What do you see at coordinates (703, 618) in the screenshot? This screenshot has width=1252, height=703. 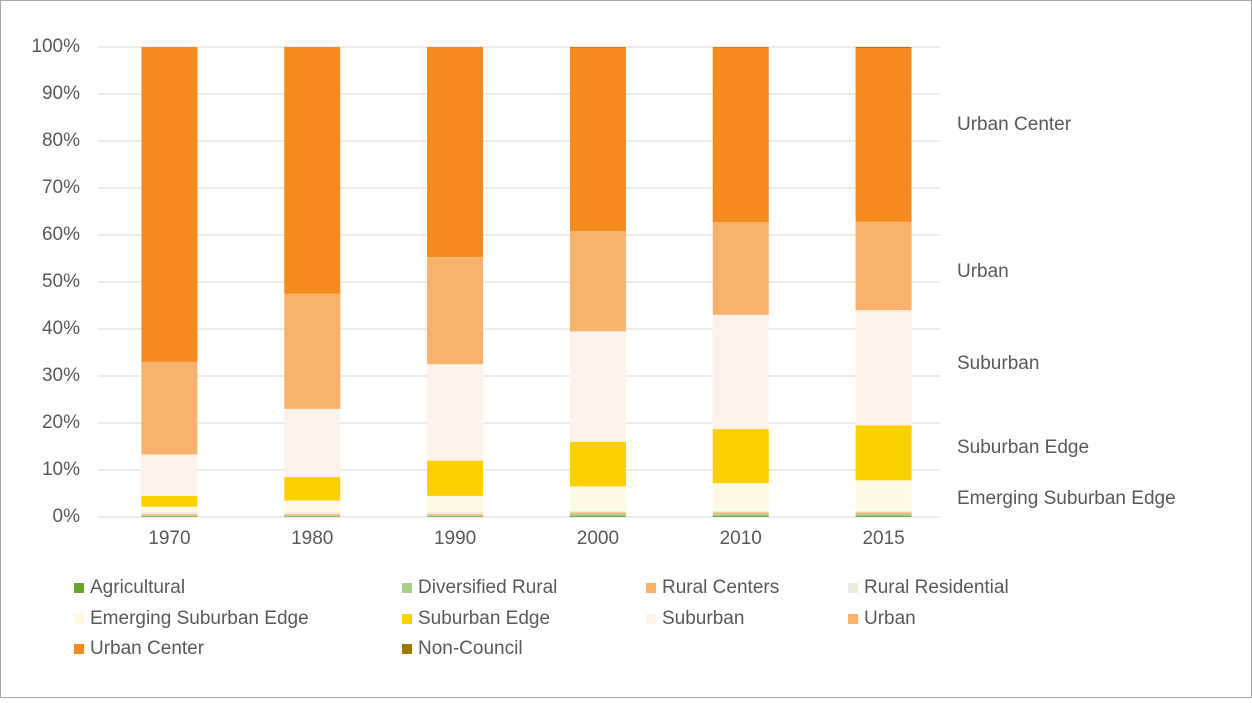 I see `legend-label: Suburban` at bounding box center [703, 618].